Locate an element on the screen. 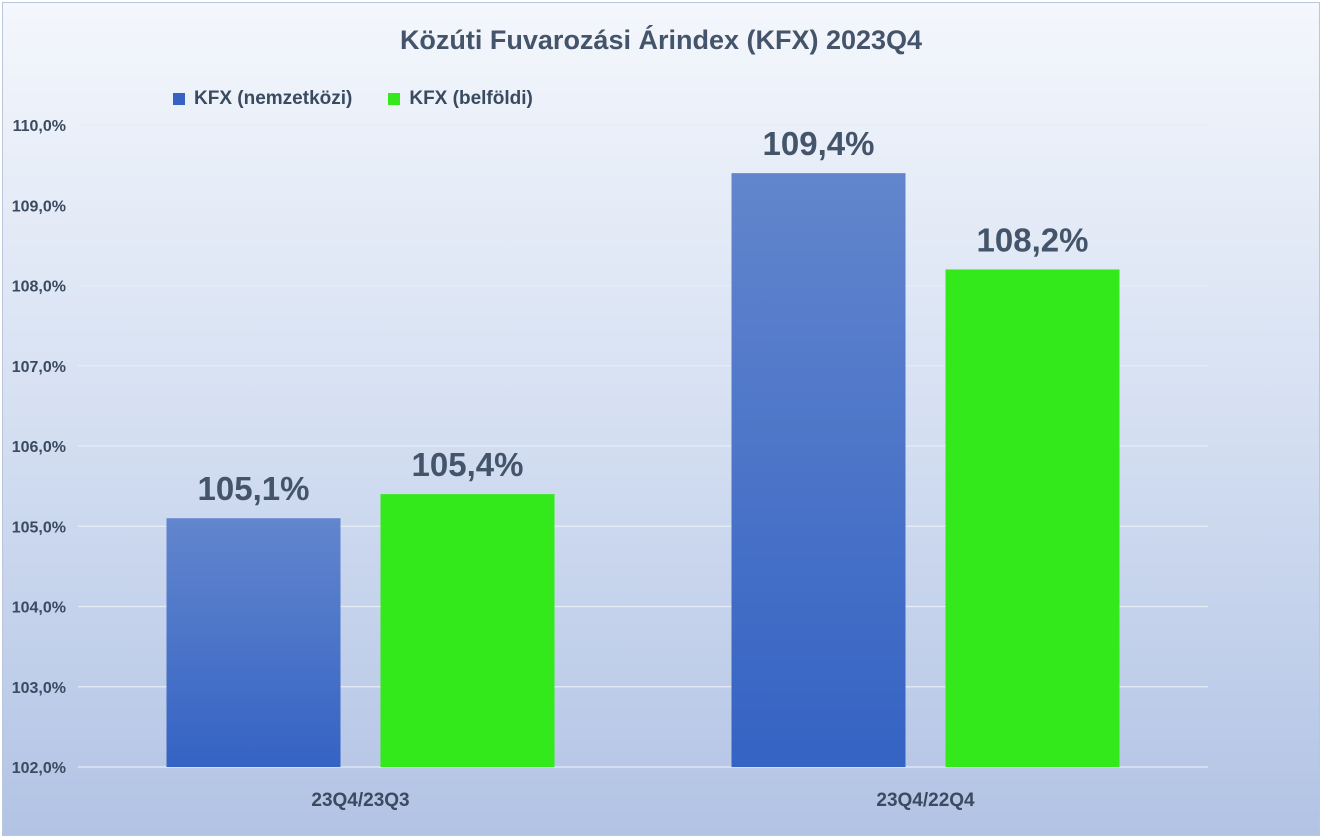 Image resolution: width=1324 pixels, height=840 pixels. legend-item-belfoldi: KFX (belföldi) is located at coordinates (460, 99).